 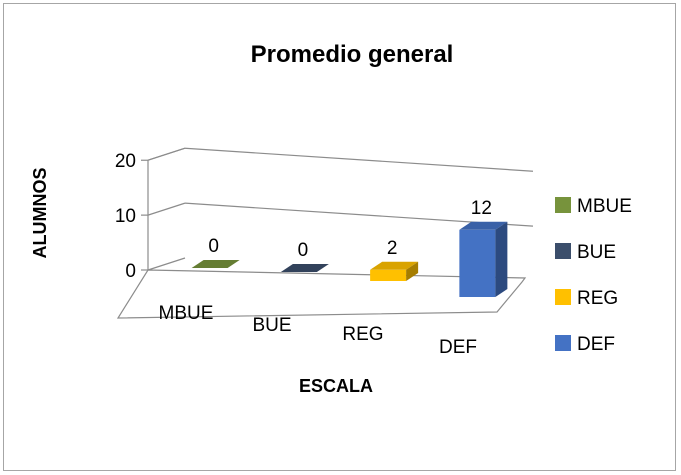 I want to click on bar-def-side, so click(x=501, y=259).